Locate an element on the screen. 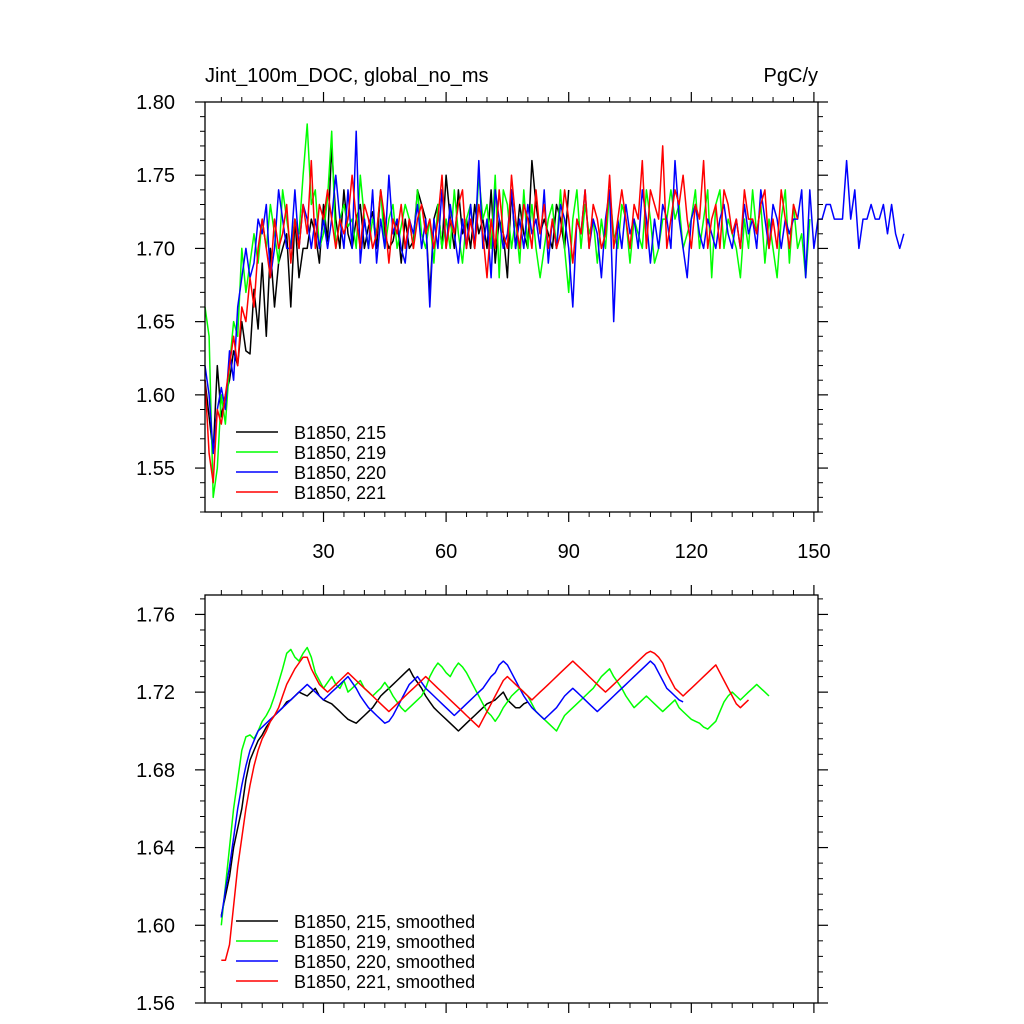 The width and height of the screenshot is (1024, 1024). y-tick-label: 1.72 is located at coordinates (155, 693).